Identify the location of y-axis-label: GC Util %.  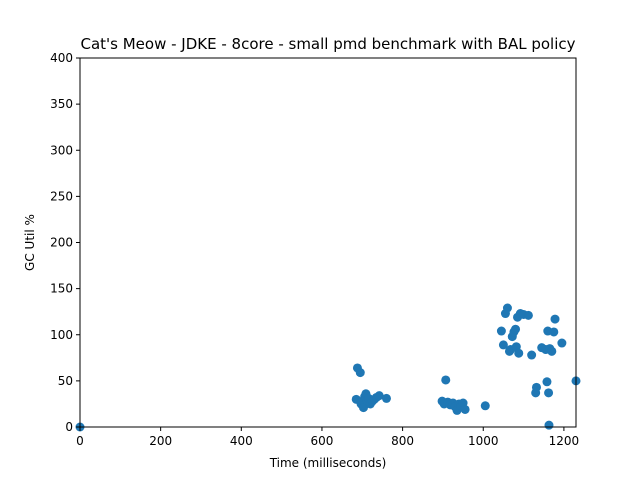
(30, 242).